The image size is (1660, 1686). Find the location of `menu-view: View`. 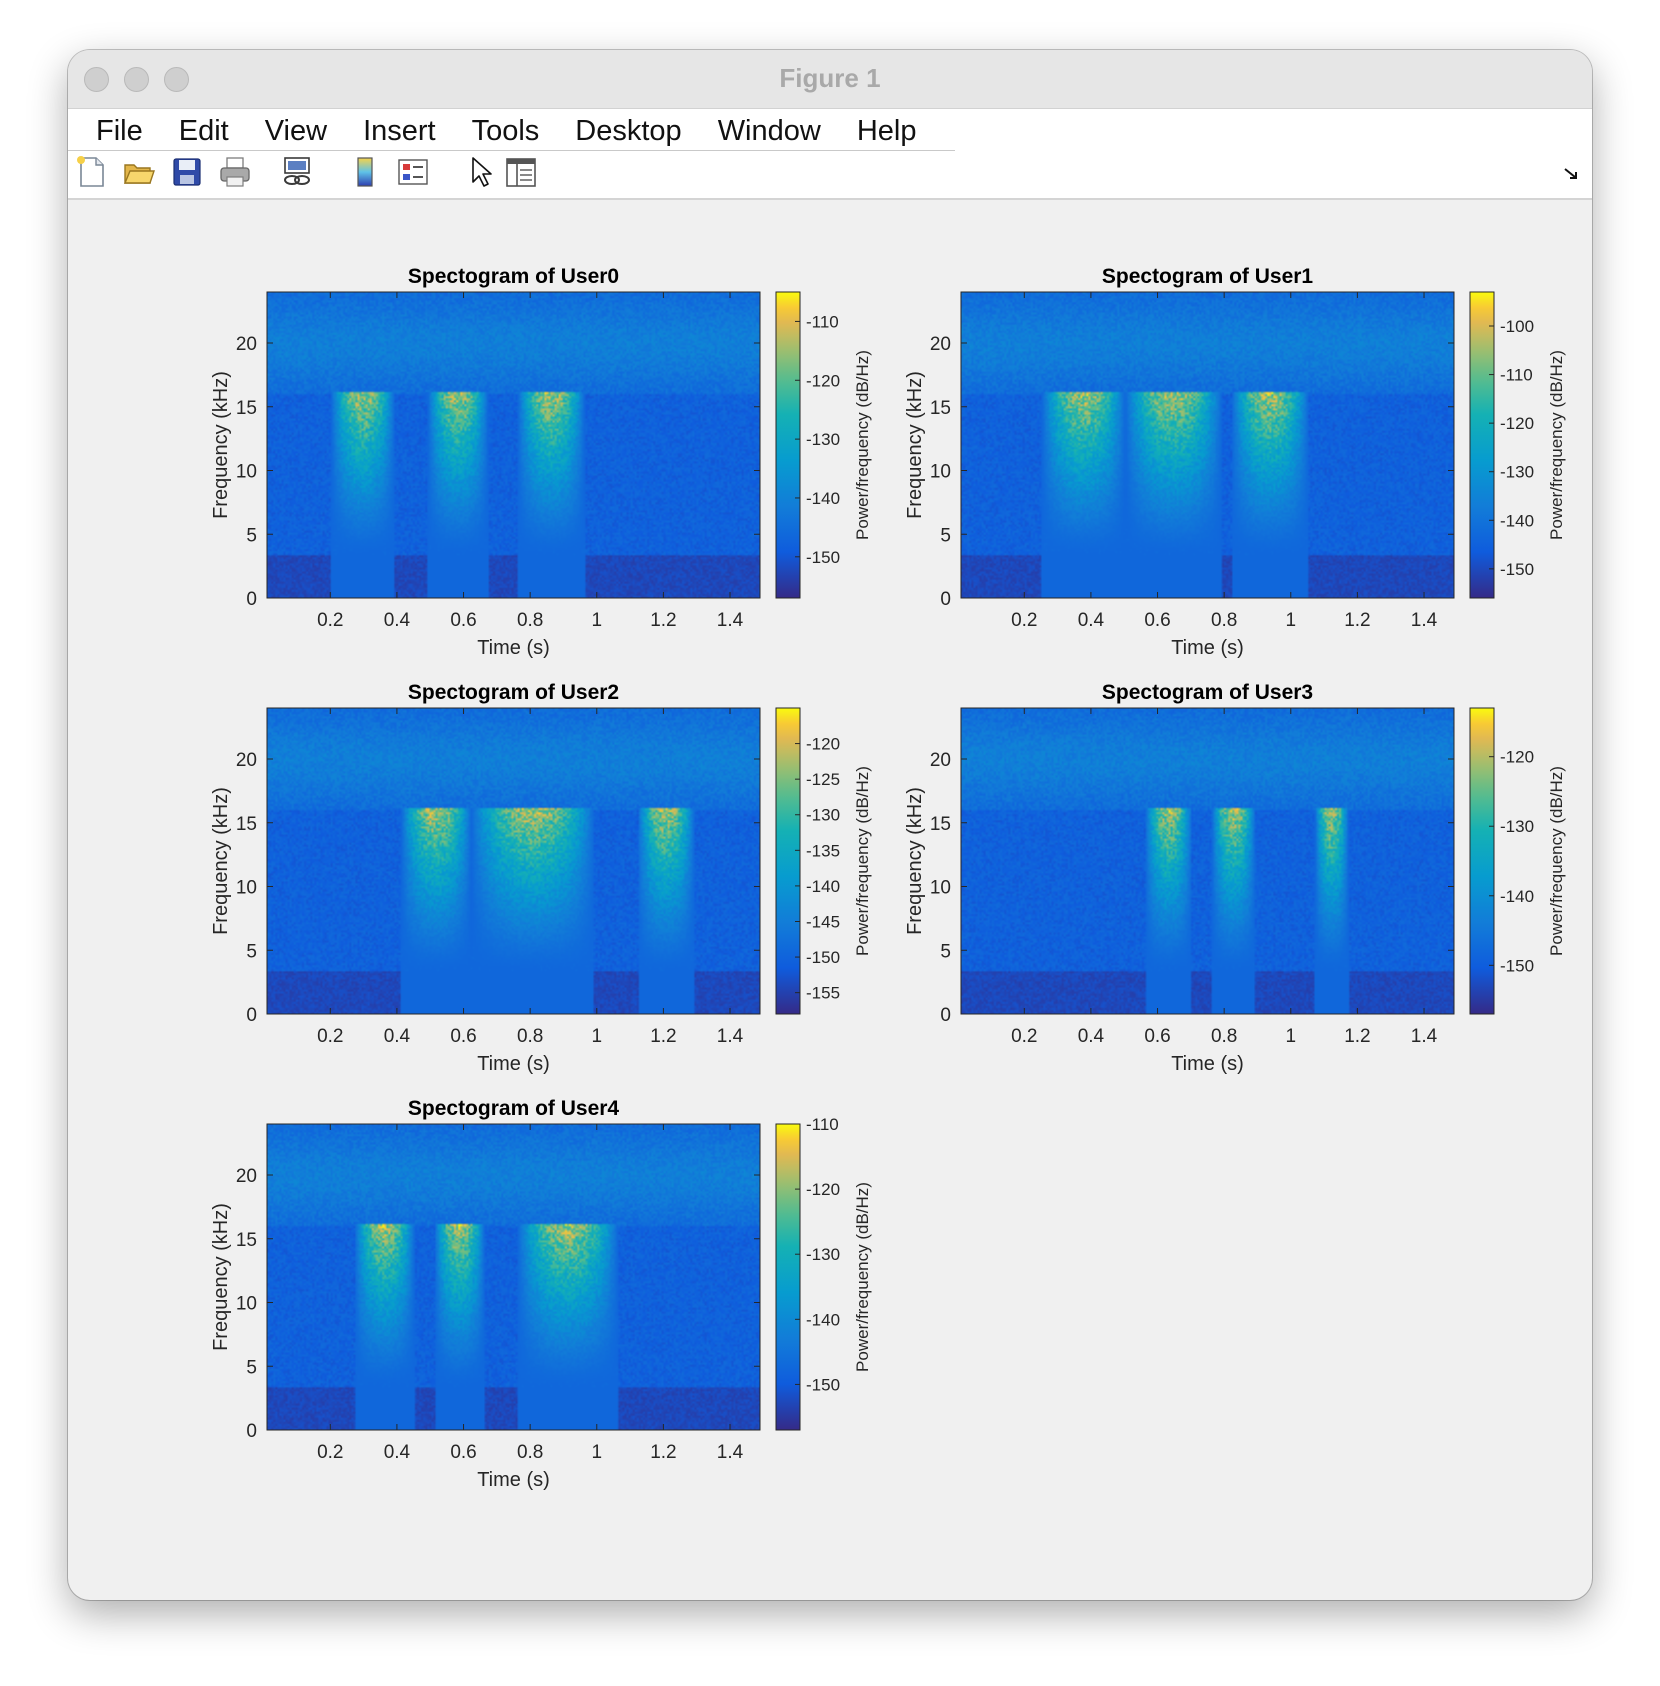

menu-view: View is located at coordinates (296, 131).